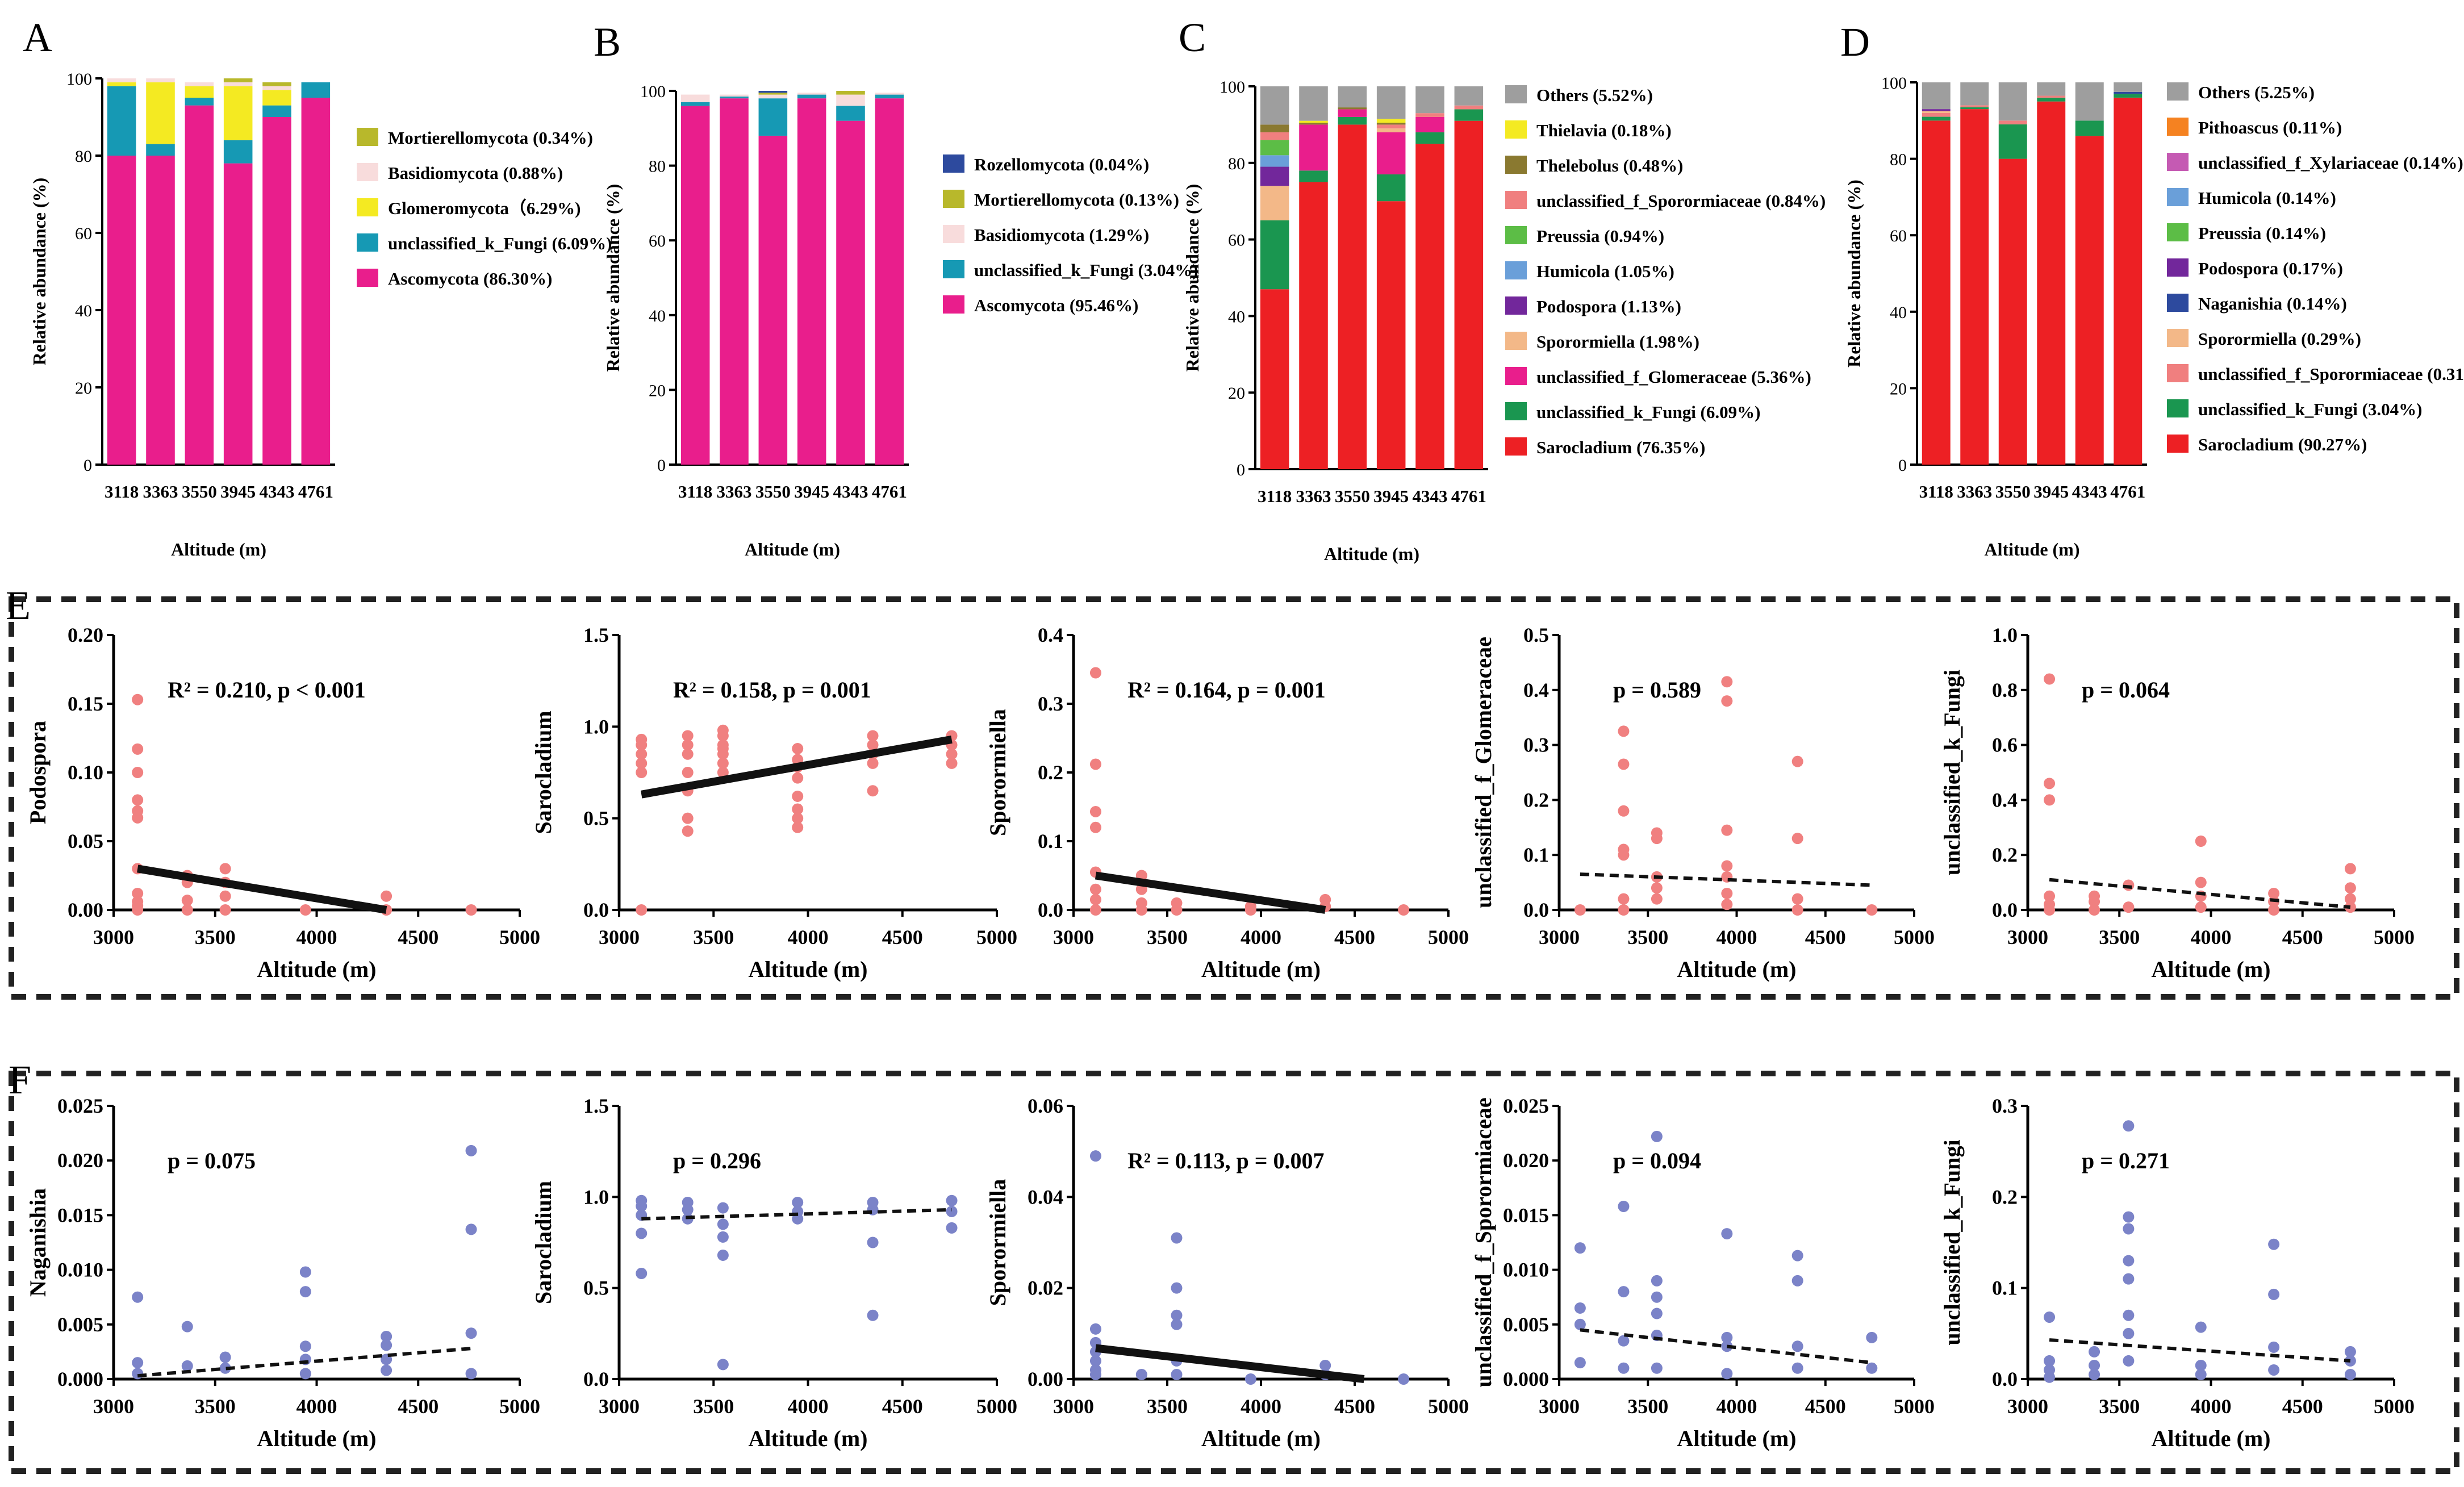 Image resolution: width=2464 pixels, height=1487 pixels. I want to click on x-tick-label: 5000, so click(996, 937).